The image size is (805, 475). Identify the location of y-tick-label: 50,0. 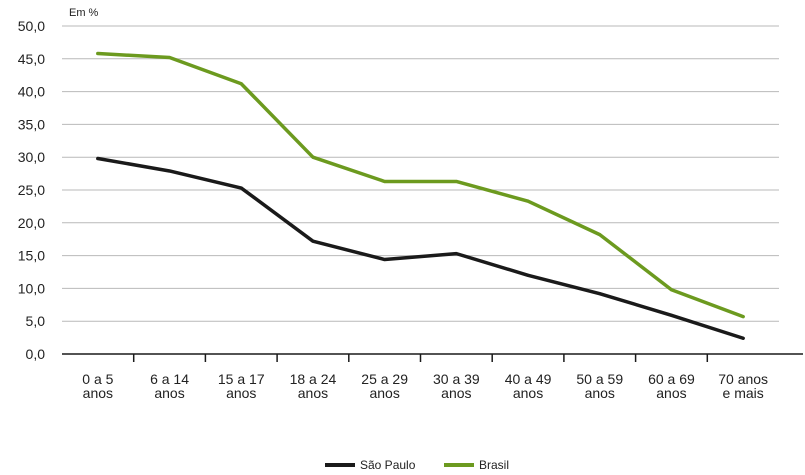
(31, 26).